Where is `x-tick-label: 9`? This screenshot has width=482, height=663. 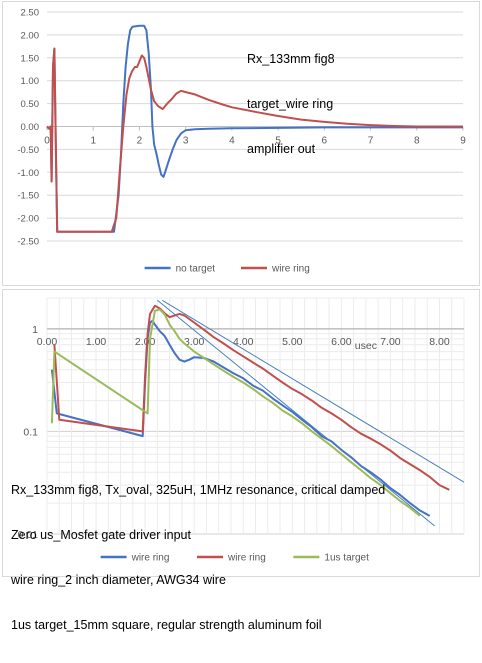 x-tick-label: 9 is located at coordinates (463, 141).